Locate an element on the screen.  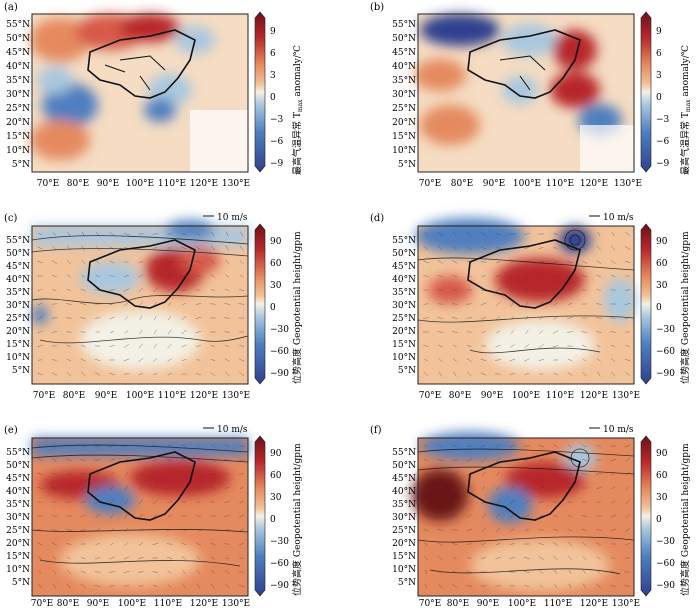
cb-tick: −6 is located at coordinates (663, 142).